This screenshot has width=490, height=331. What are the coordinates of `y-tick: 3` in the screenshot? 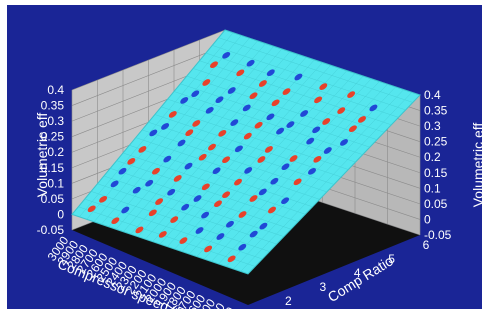 It's located at (322, 287).